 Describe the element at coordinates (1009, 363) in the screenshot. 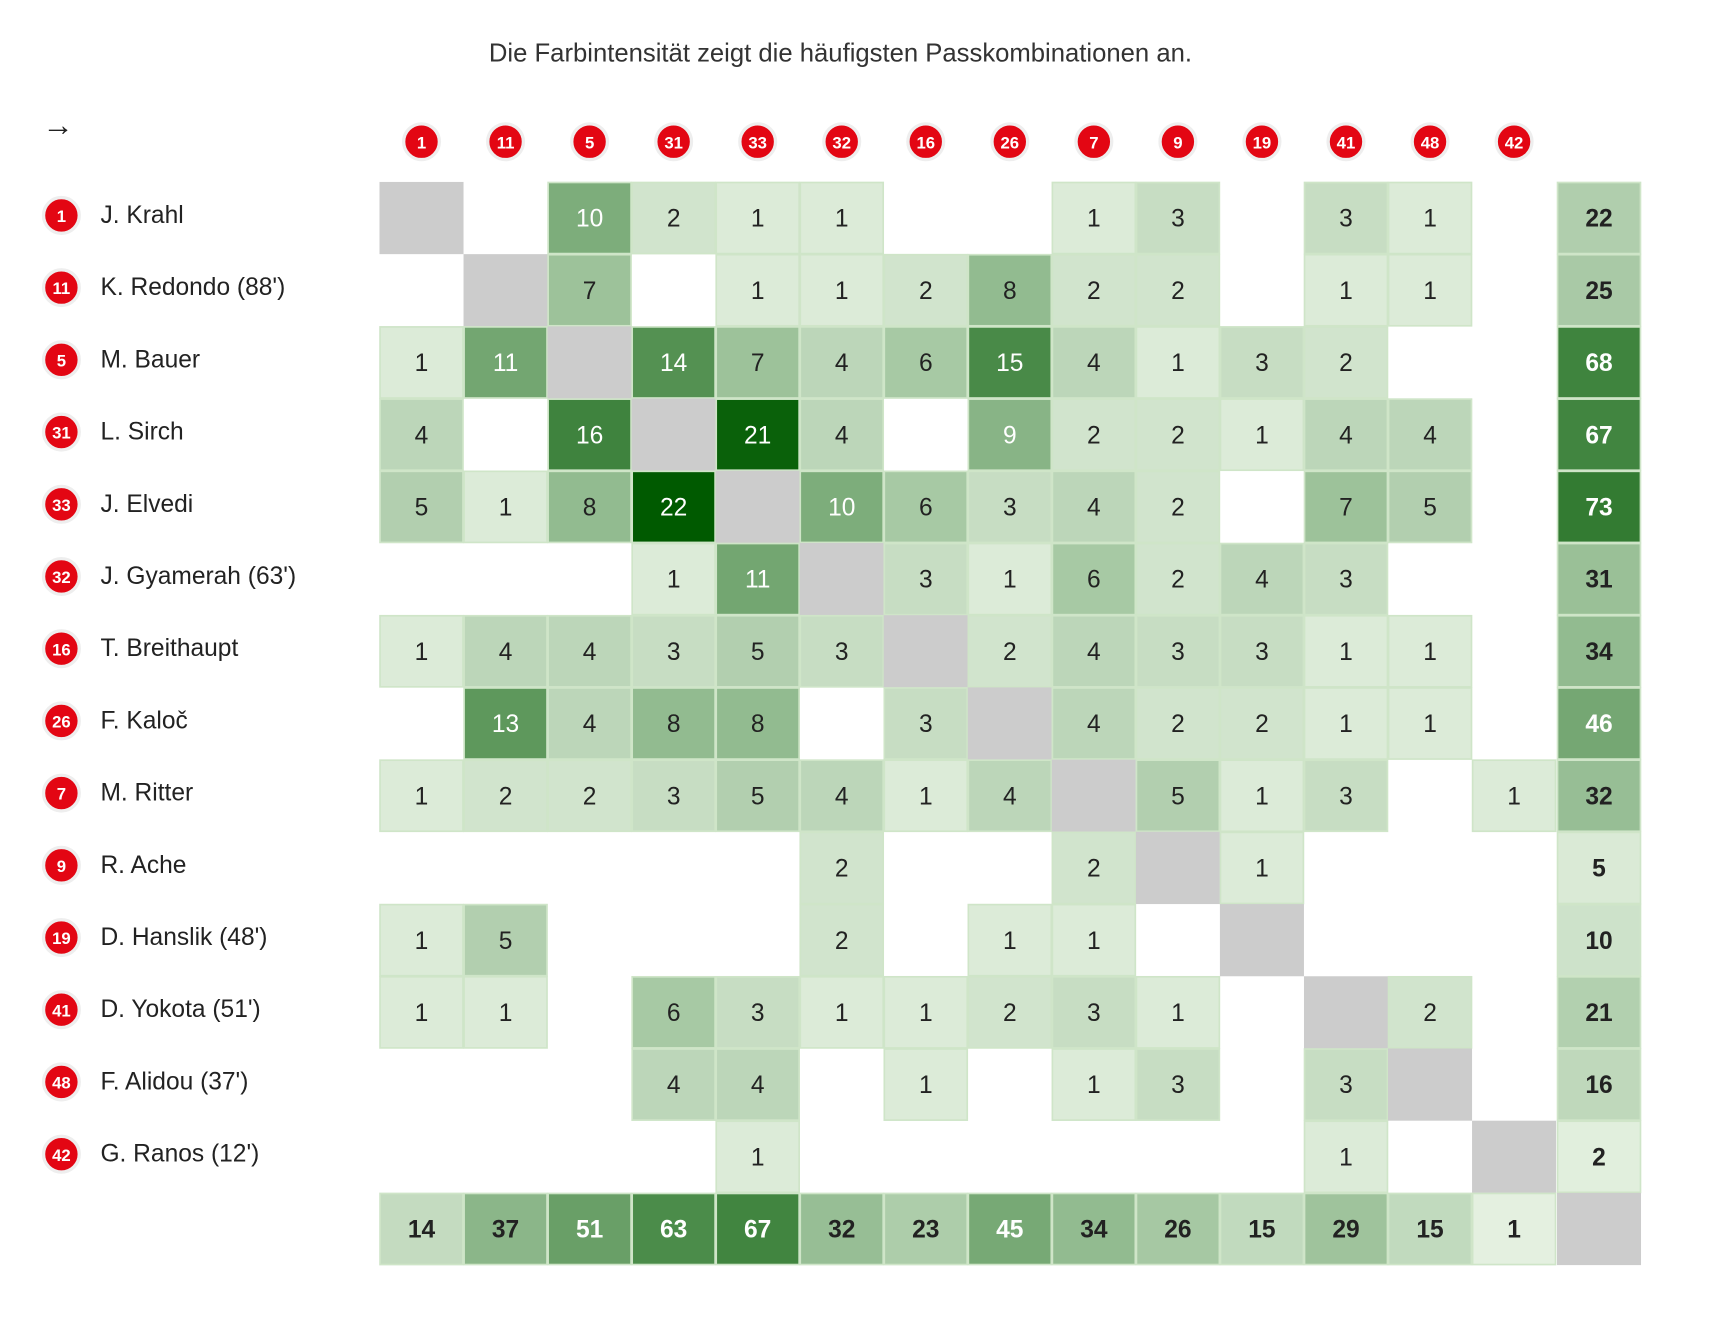

I see `cell-value: 15` at that location.